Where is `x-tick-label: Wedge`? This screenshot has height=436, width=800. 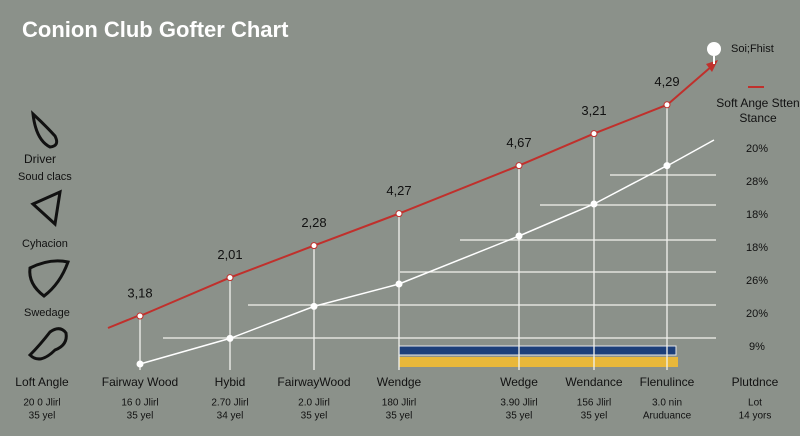 x-tick-label: Wedge is located at coordinates (519, 382).